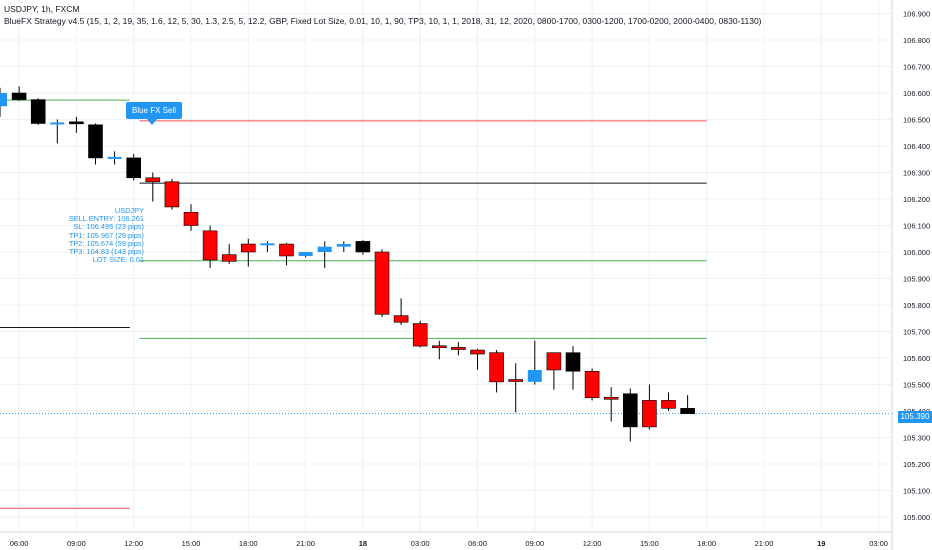 This screenshot has width=932, height=550. What do you see at coordinates (152, 122) in the screenshot?
I see `sell-signal-pointer` at bounding box center [152, 122].